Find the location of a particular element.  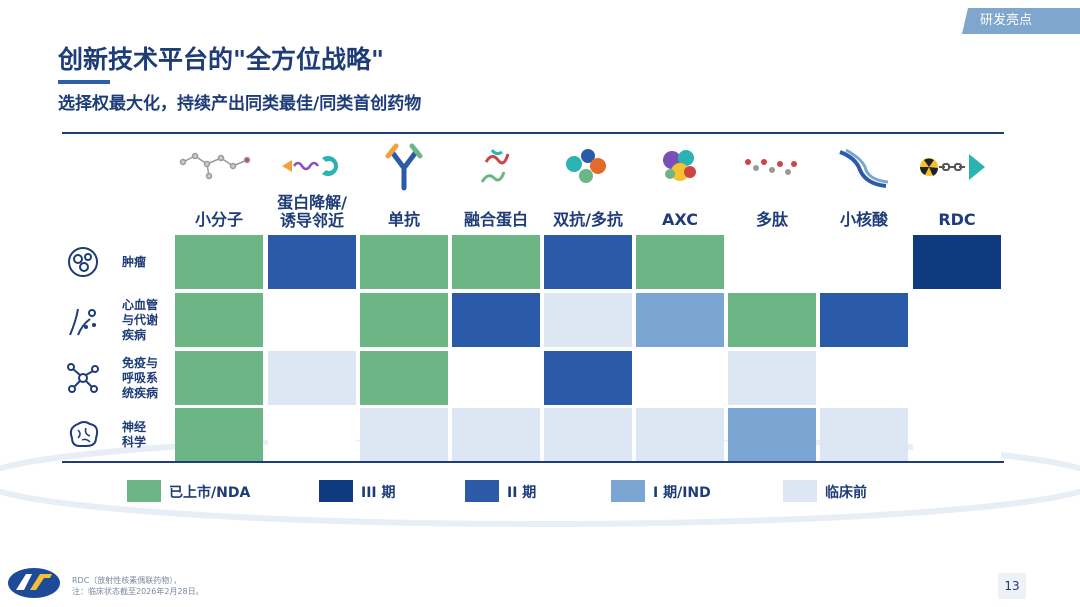

row-header: 免疫与 呼吸系 统疾病 is located at coordinates (140, 378).